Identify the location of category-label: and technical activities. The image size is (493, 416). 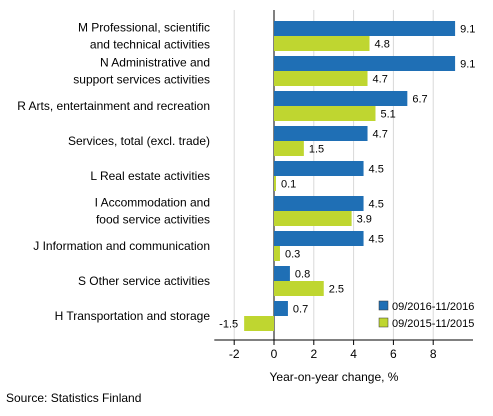
(150, 45).